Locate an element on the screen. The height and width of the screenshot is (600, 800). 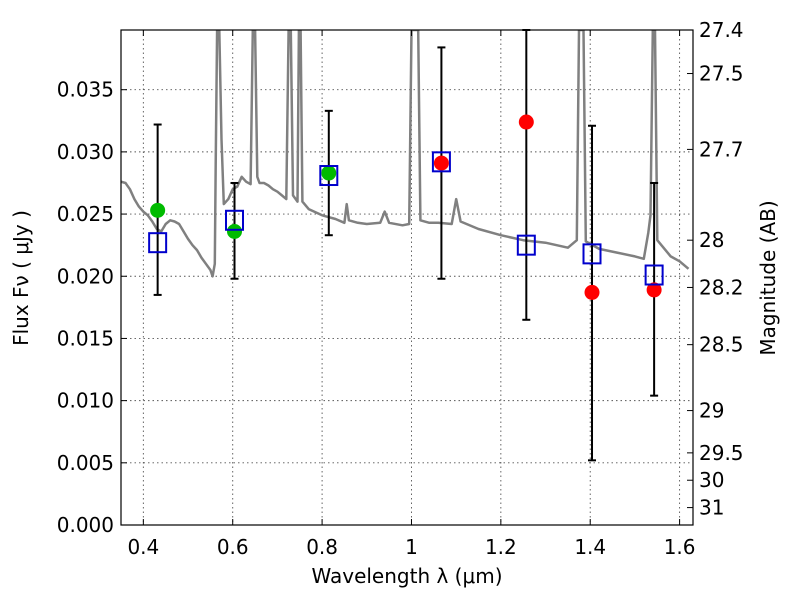
right-tick-label: 27.5 is located at coordinates (721, 74).